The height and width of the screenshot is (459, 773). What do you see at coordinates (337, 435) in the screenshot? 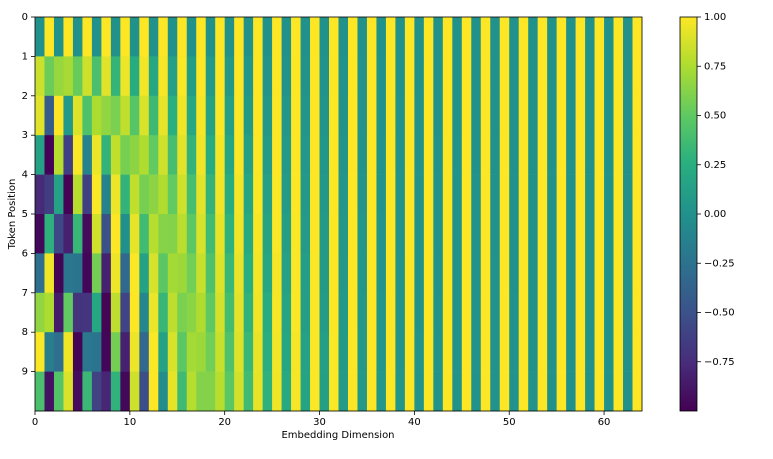
I see `x-axis-label: Embedding Dimension` at bounding box center [337, 435].